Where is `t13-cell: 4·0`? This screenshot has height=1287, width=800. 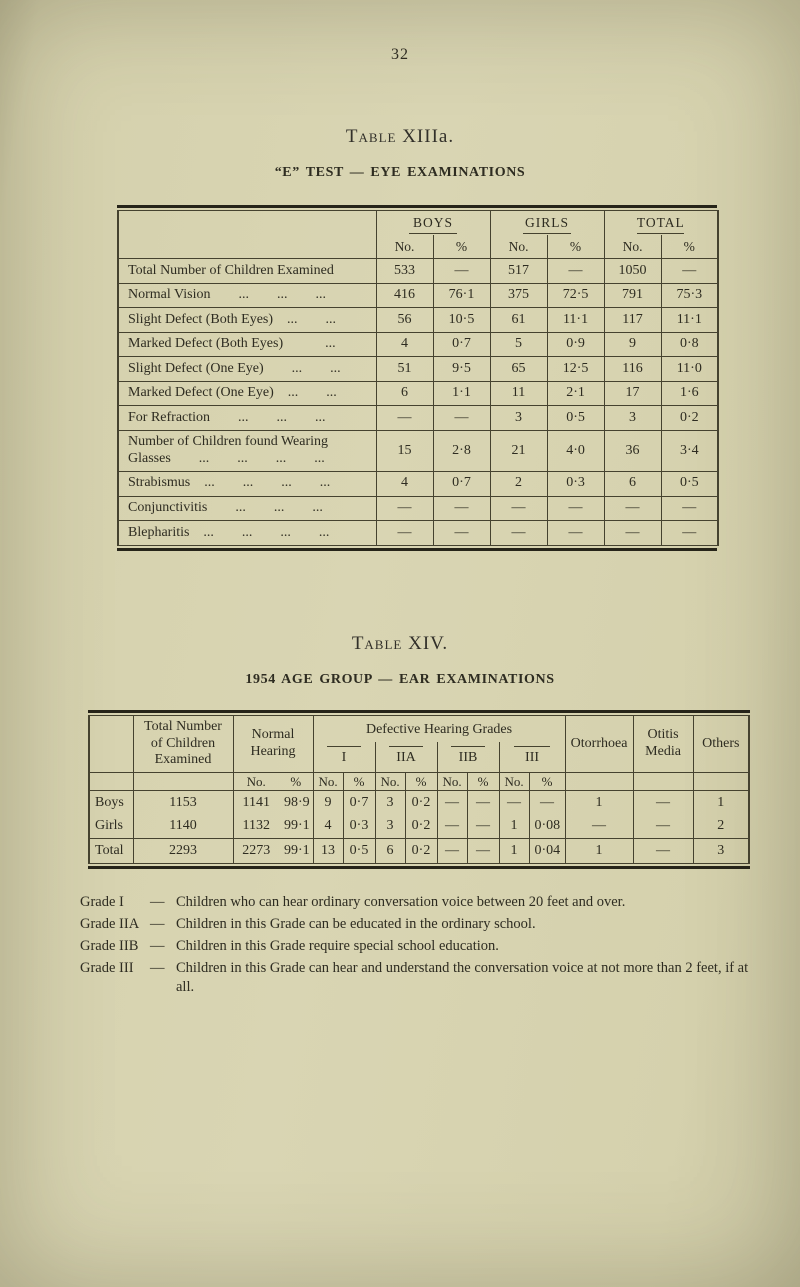 t13-cell: 4·0 is located at coordinates (575, 450).